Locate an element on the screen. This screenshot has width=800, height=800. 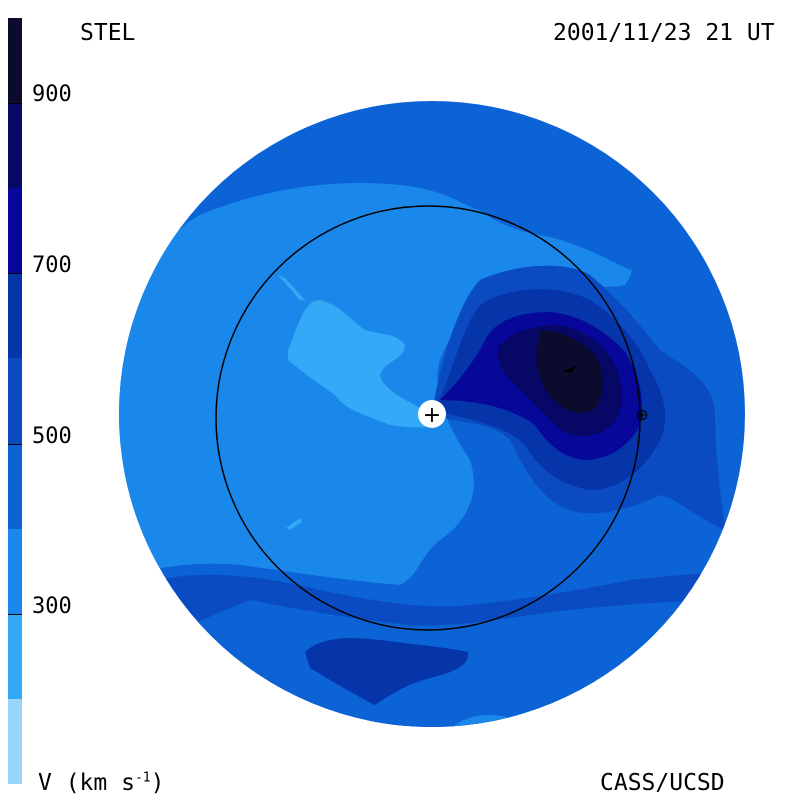
velocity-colorbar is located at coordinates (15, 401).